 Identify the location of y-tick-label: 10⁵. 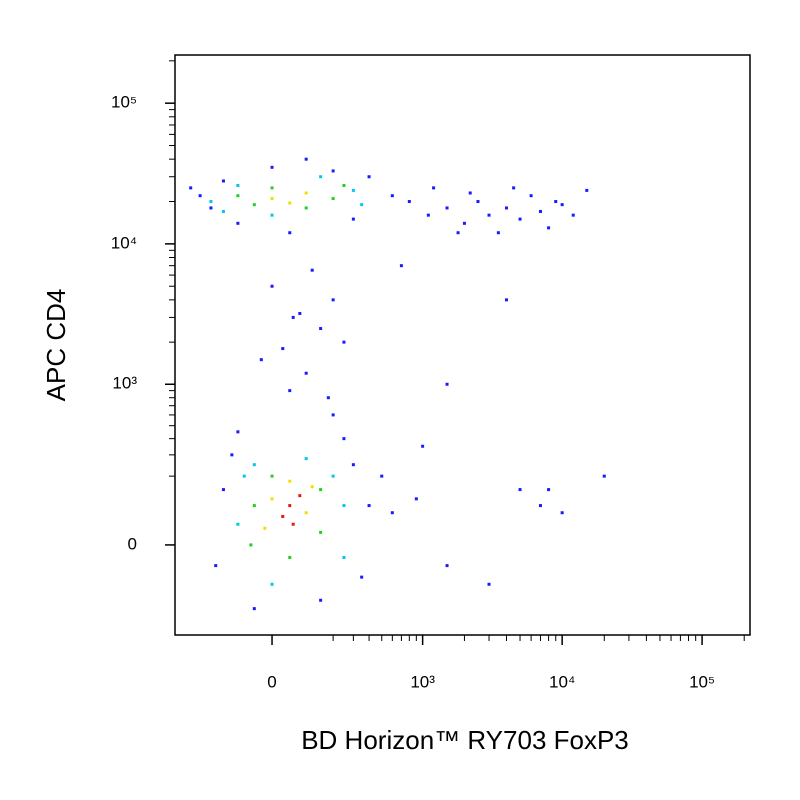
(124, 102).